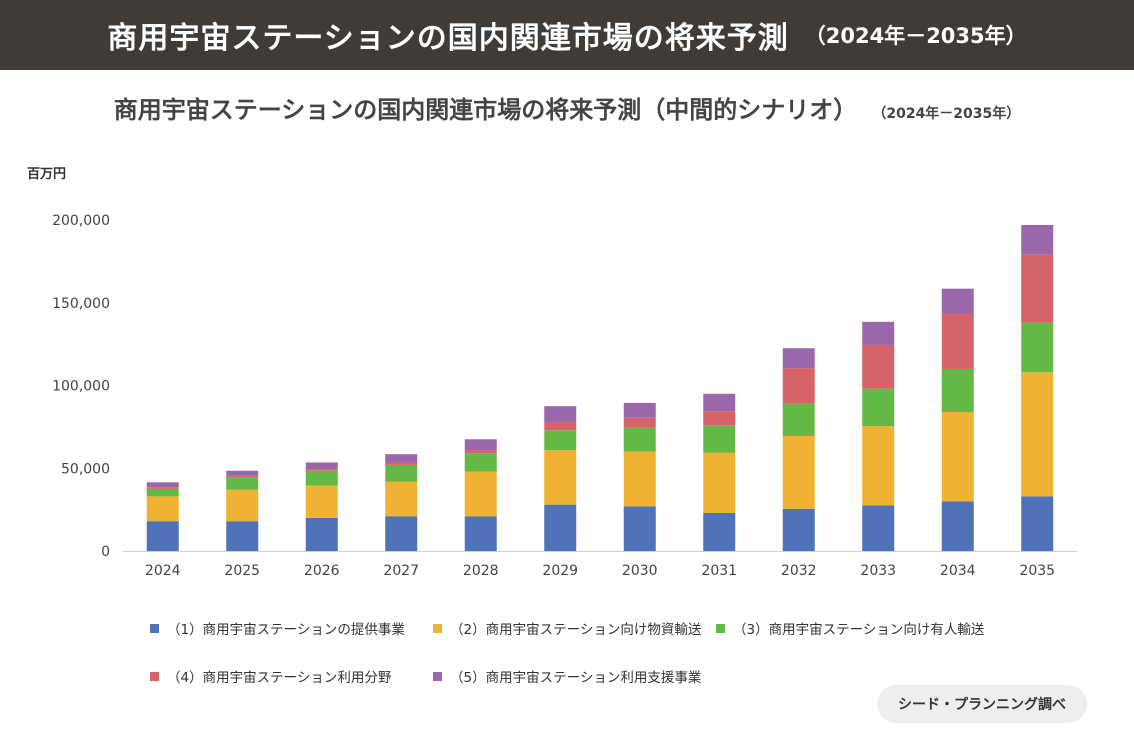 The width and height of the screenshot is (1134, 756). I want to click on x-tick-label-2031: 2031, so click(719, 571).